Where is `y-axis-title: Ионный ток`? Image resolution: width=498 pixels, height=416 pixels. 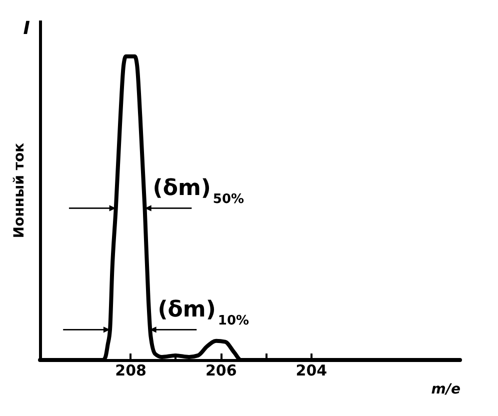 y-axis-title: Ионный ток is located at coordinates (20, 190).